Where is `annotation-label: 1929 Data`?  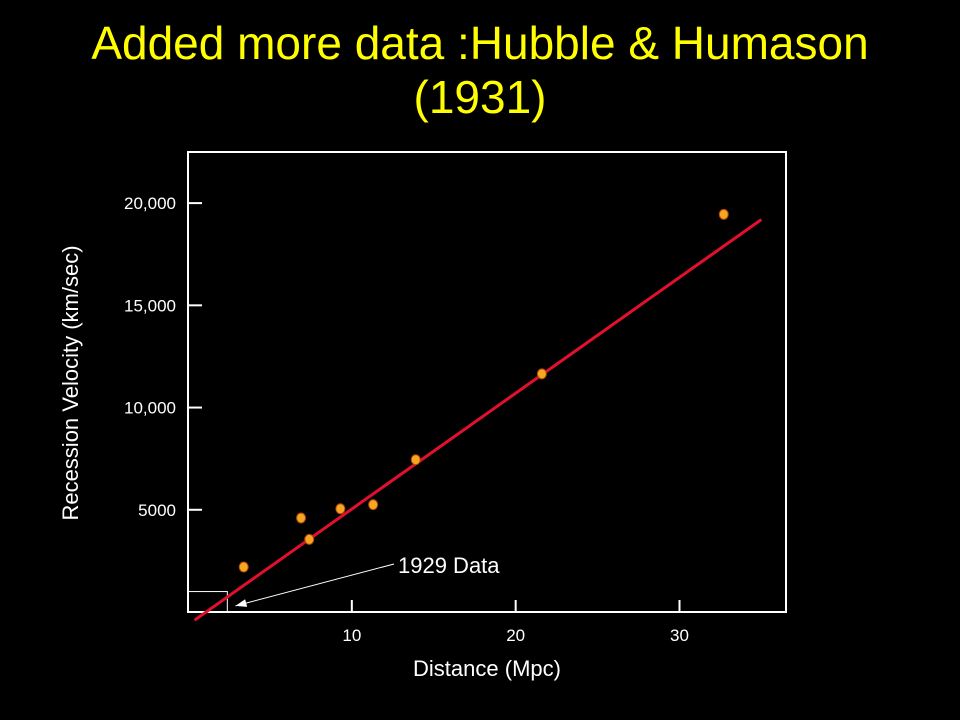
annotation-label: 1929 Data is located at coordinates (449, 565).